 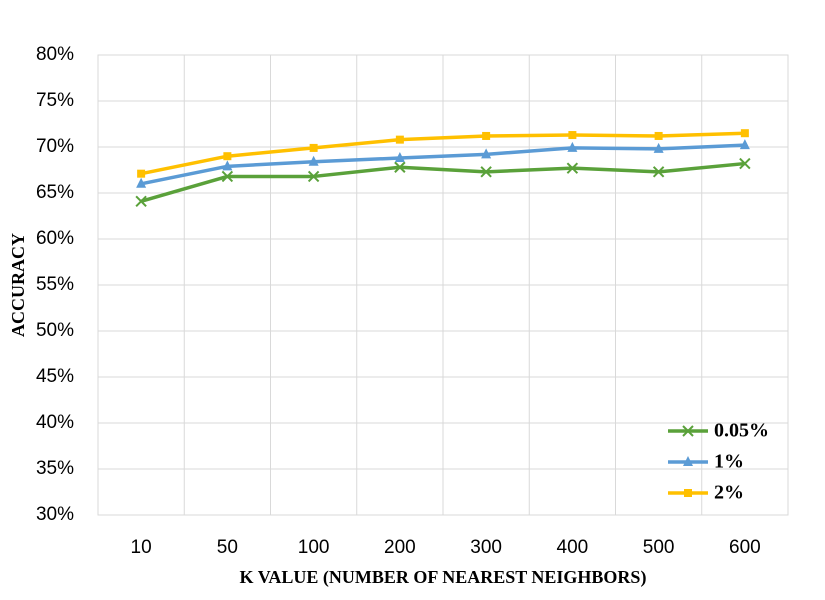 What do you see at coordinates (400, 547) in the screenshot?
I see `x-tick-label: 200` at bounding box center [400, 547].